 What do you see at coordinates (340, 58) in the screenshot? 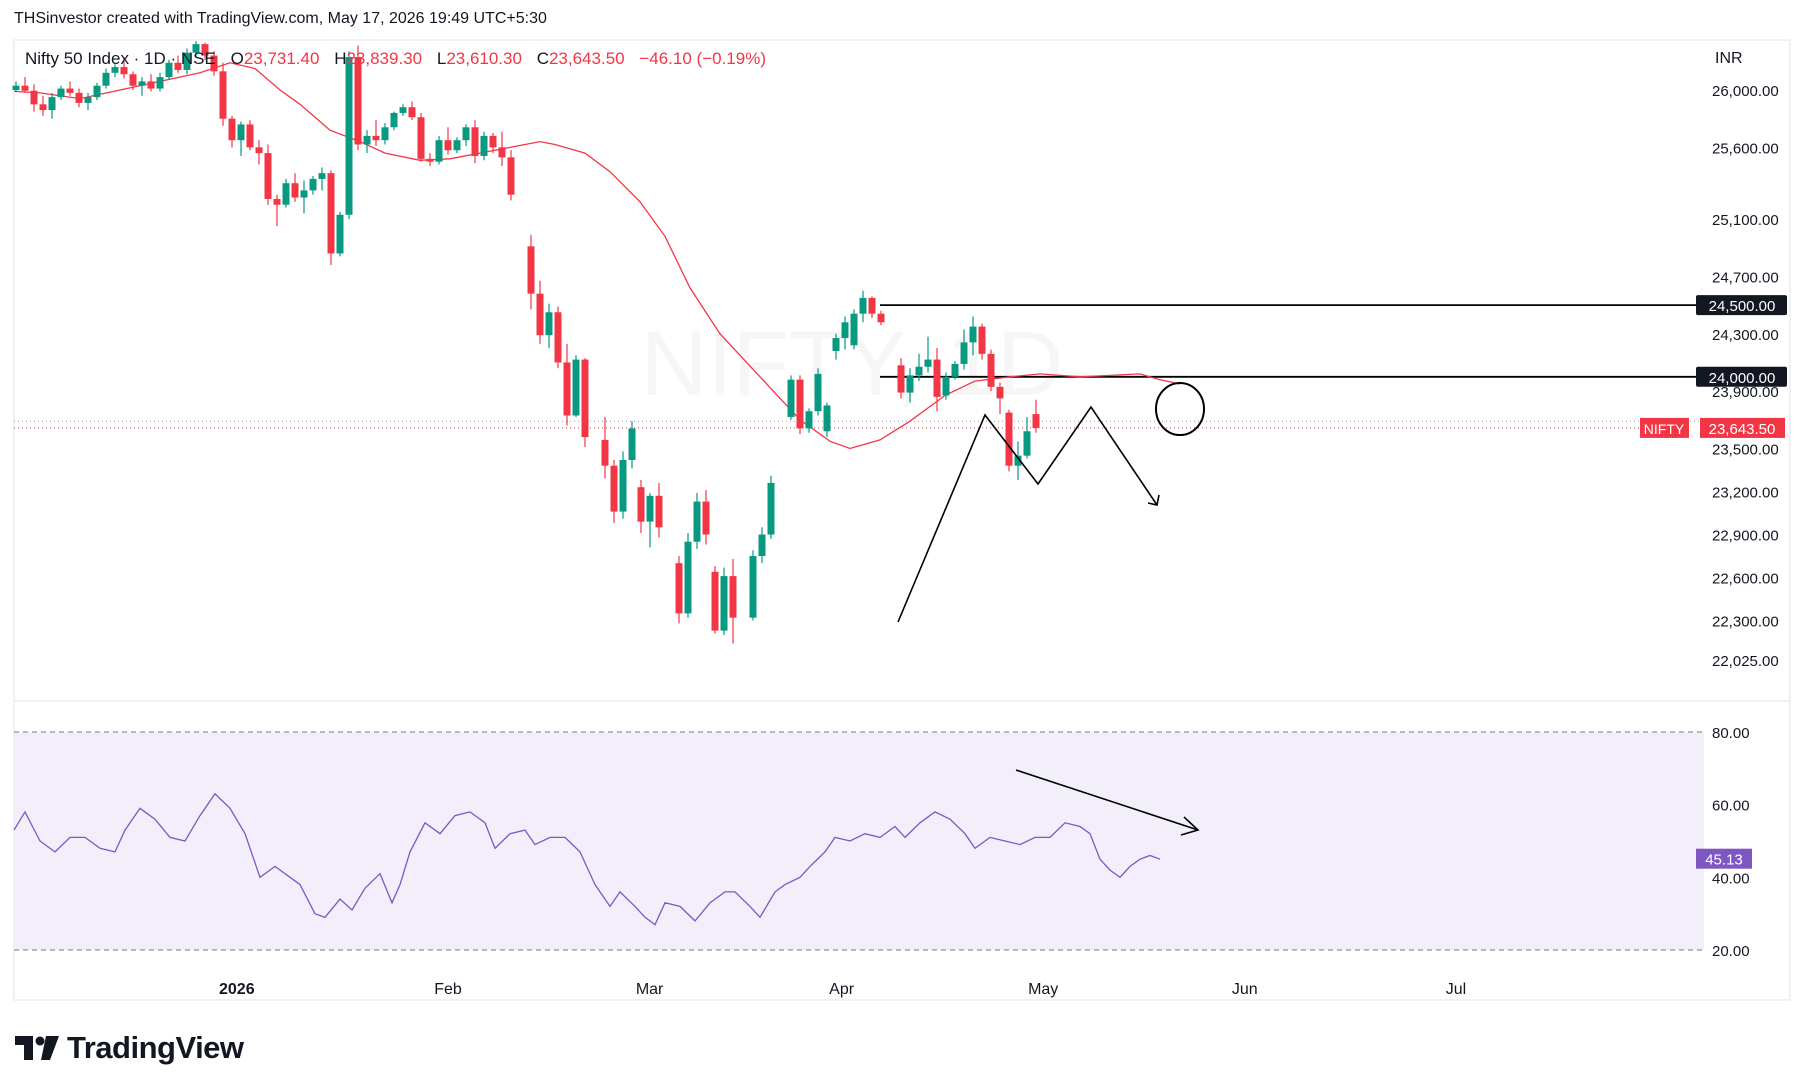
I see `high-label: H` at bounding box center [340, 58].